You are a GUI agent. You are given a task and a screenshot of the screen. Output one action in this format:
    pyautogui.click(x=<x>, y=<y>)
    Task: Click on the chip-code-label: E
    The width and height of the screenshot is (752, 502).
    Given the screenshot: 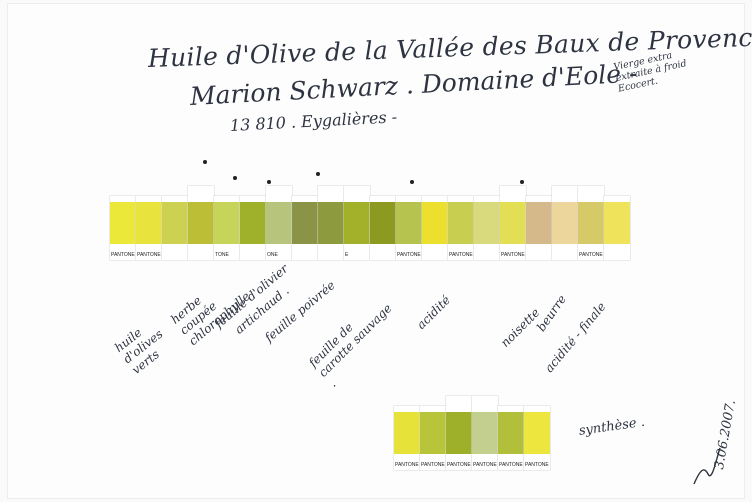 What is the action you would take?
    pyautogui.click(x=347, y=255)
    